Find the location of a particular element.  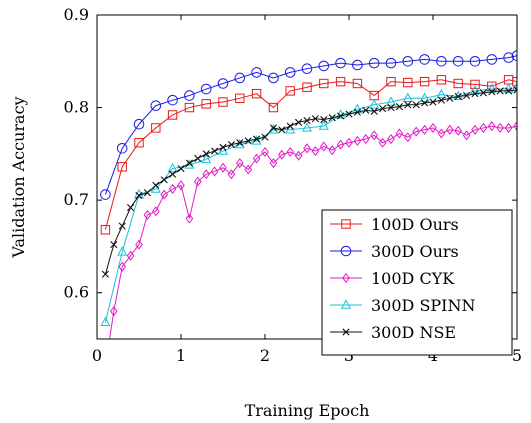

legend-label: 300D NSE is located at coordinates (413, 332).